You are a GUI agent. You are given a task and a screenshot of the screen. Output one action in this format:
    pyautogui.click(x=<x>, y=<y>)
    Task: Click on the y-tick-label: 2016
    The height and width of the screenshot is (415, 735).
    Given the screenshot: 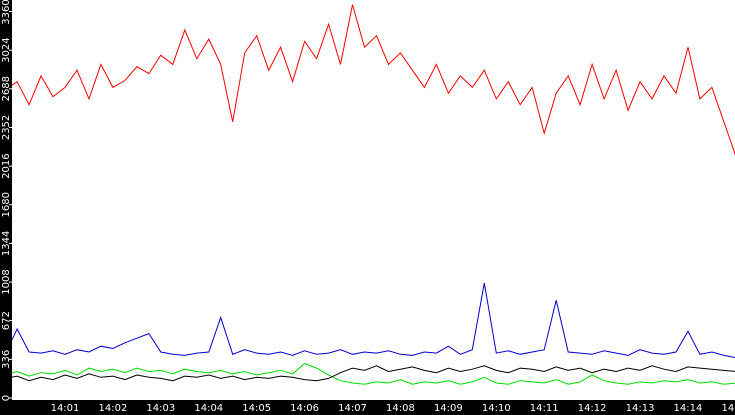 What is the action you would take?
    pyautogui.click(x=6, y=165)
    